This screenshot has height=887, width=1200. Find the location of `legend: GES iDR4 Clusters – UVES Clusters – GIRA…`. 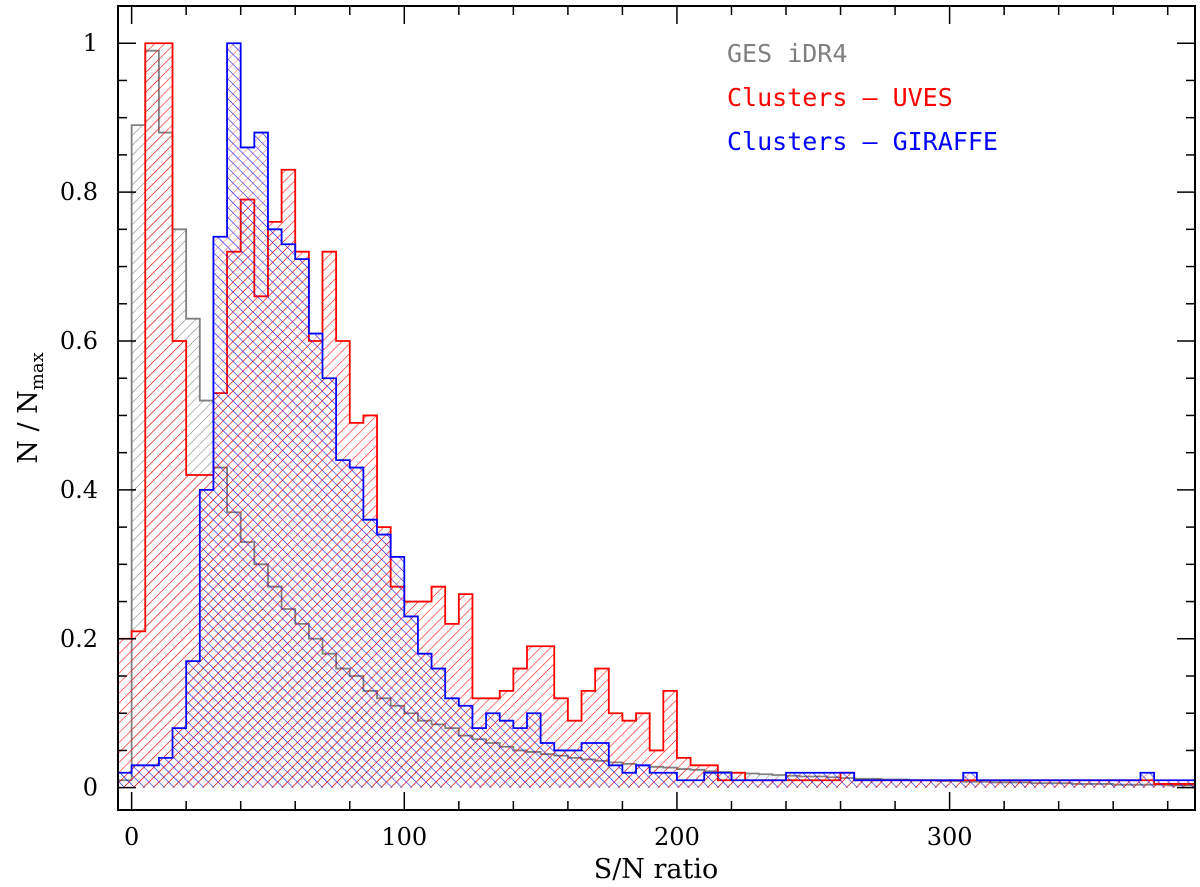

legend: GES iDR4 Clusters – UVES Clusters – GIRA… is located at coordinates (862, 97).